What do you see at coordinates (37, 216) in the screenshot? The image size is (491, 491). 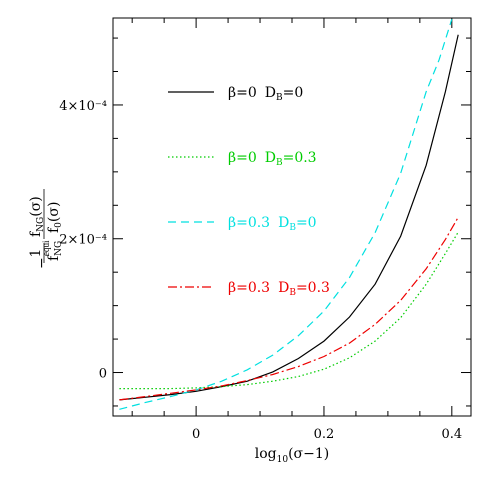 I see `svg-text: fNG(σ)` at bounding box center [37, 216].